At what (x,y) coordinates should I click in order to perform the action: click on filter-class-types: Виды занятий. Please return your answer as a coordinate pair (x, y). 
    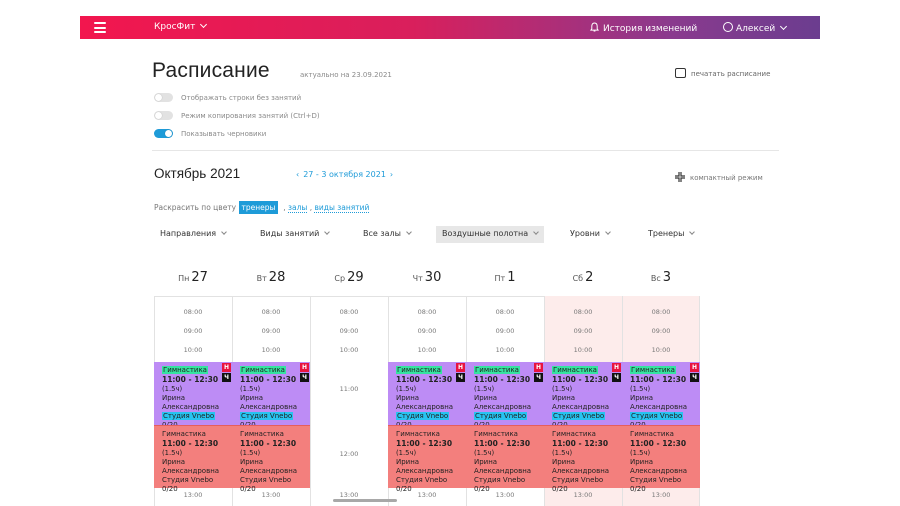
    Looking at the image, I should click on (294, 234).